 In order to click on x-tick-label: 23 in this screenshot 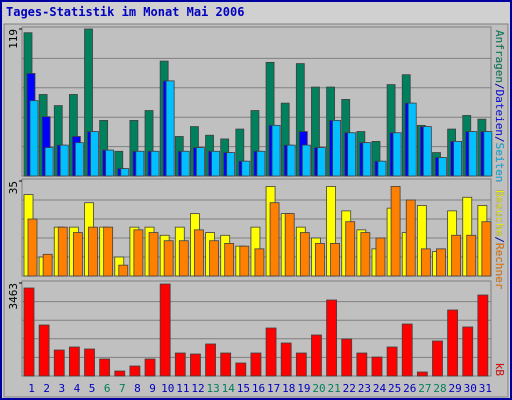, I will do `click(364, 388)`.